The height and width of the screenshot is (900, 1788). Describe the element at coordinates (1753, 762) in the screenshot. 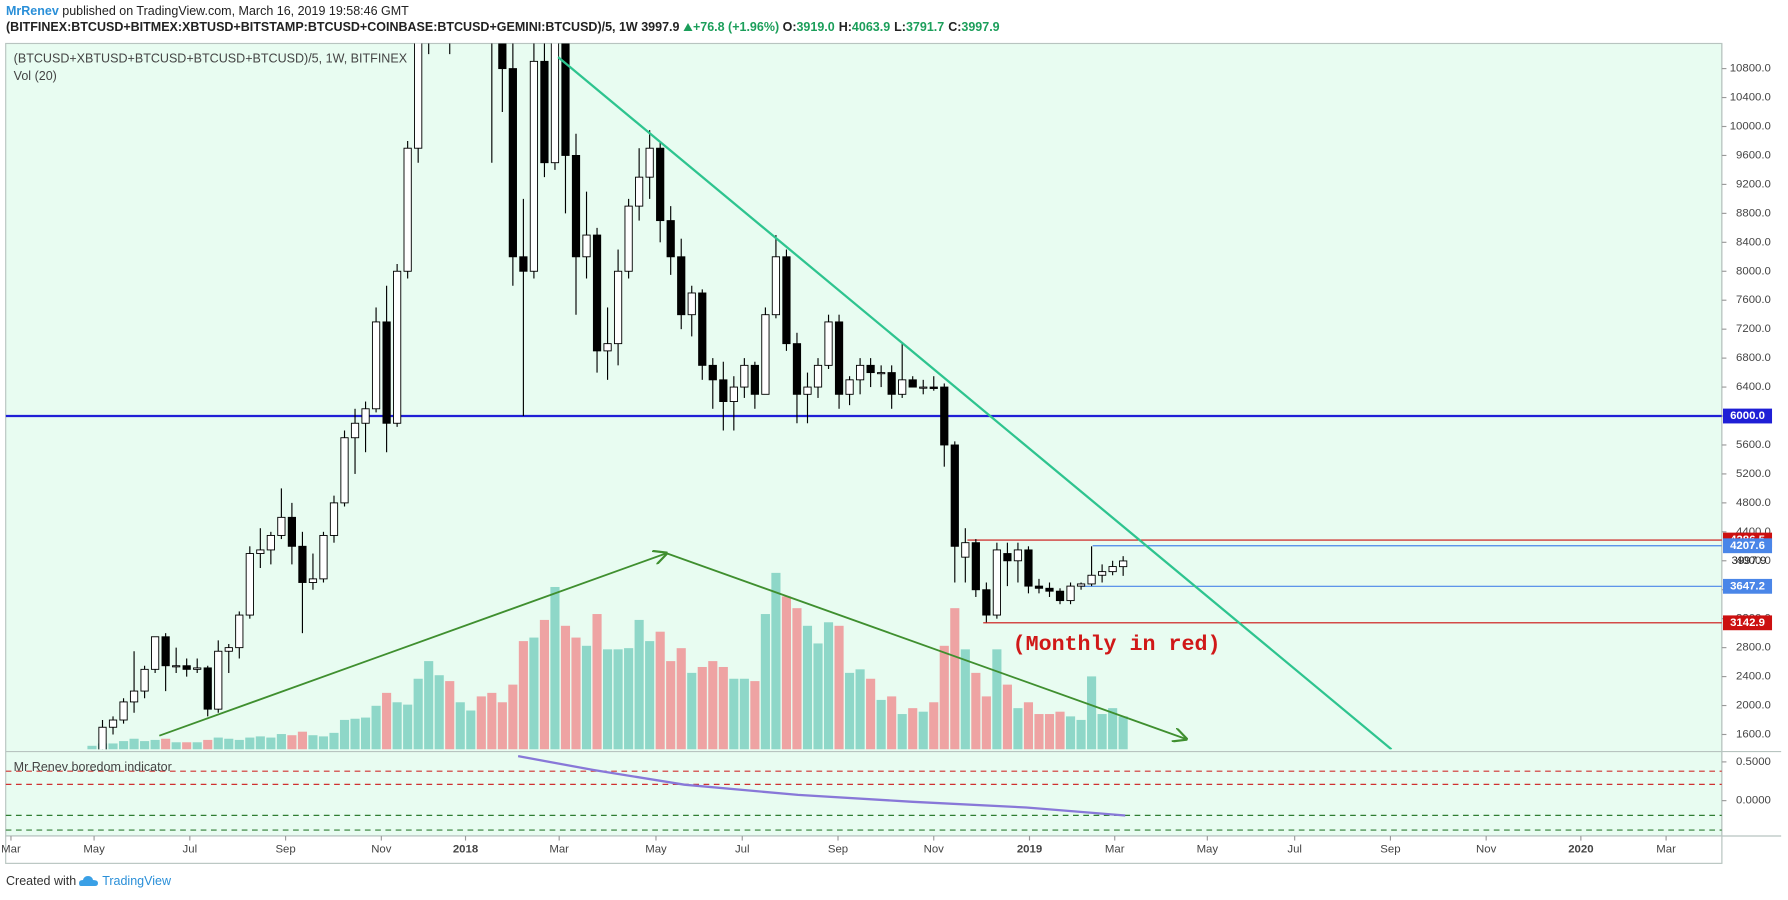

I see `indicator-y-tick-label: 0.5000` at that location.